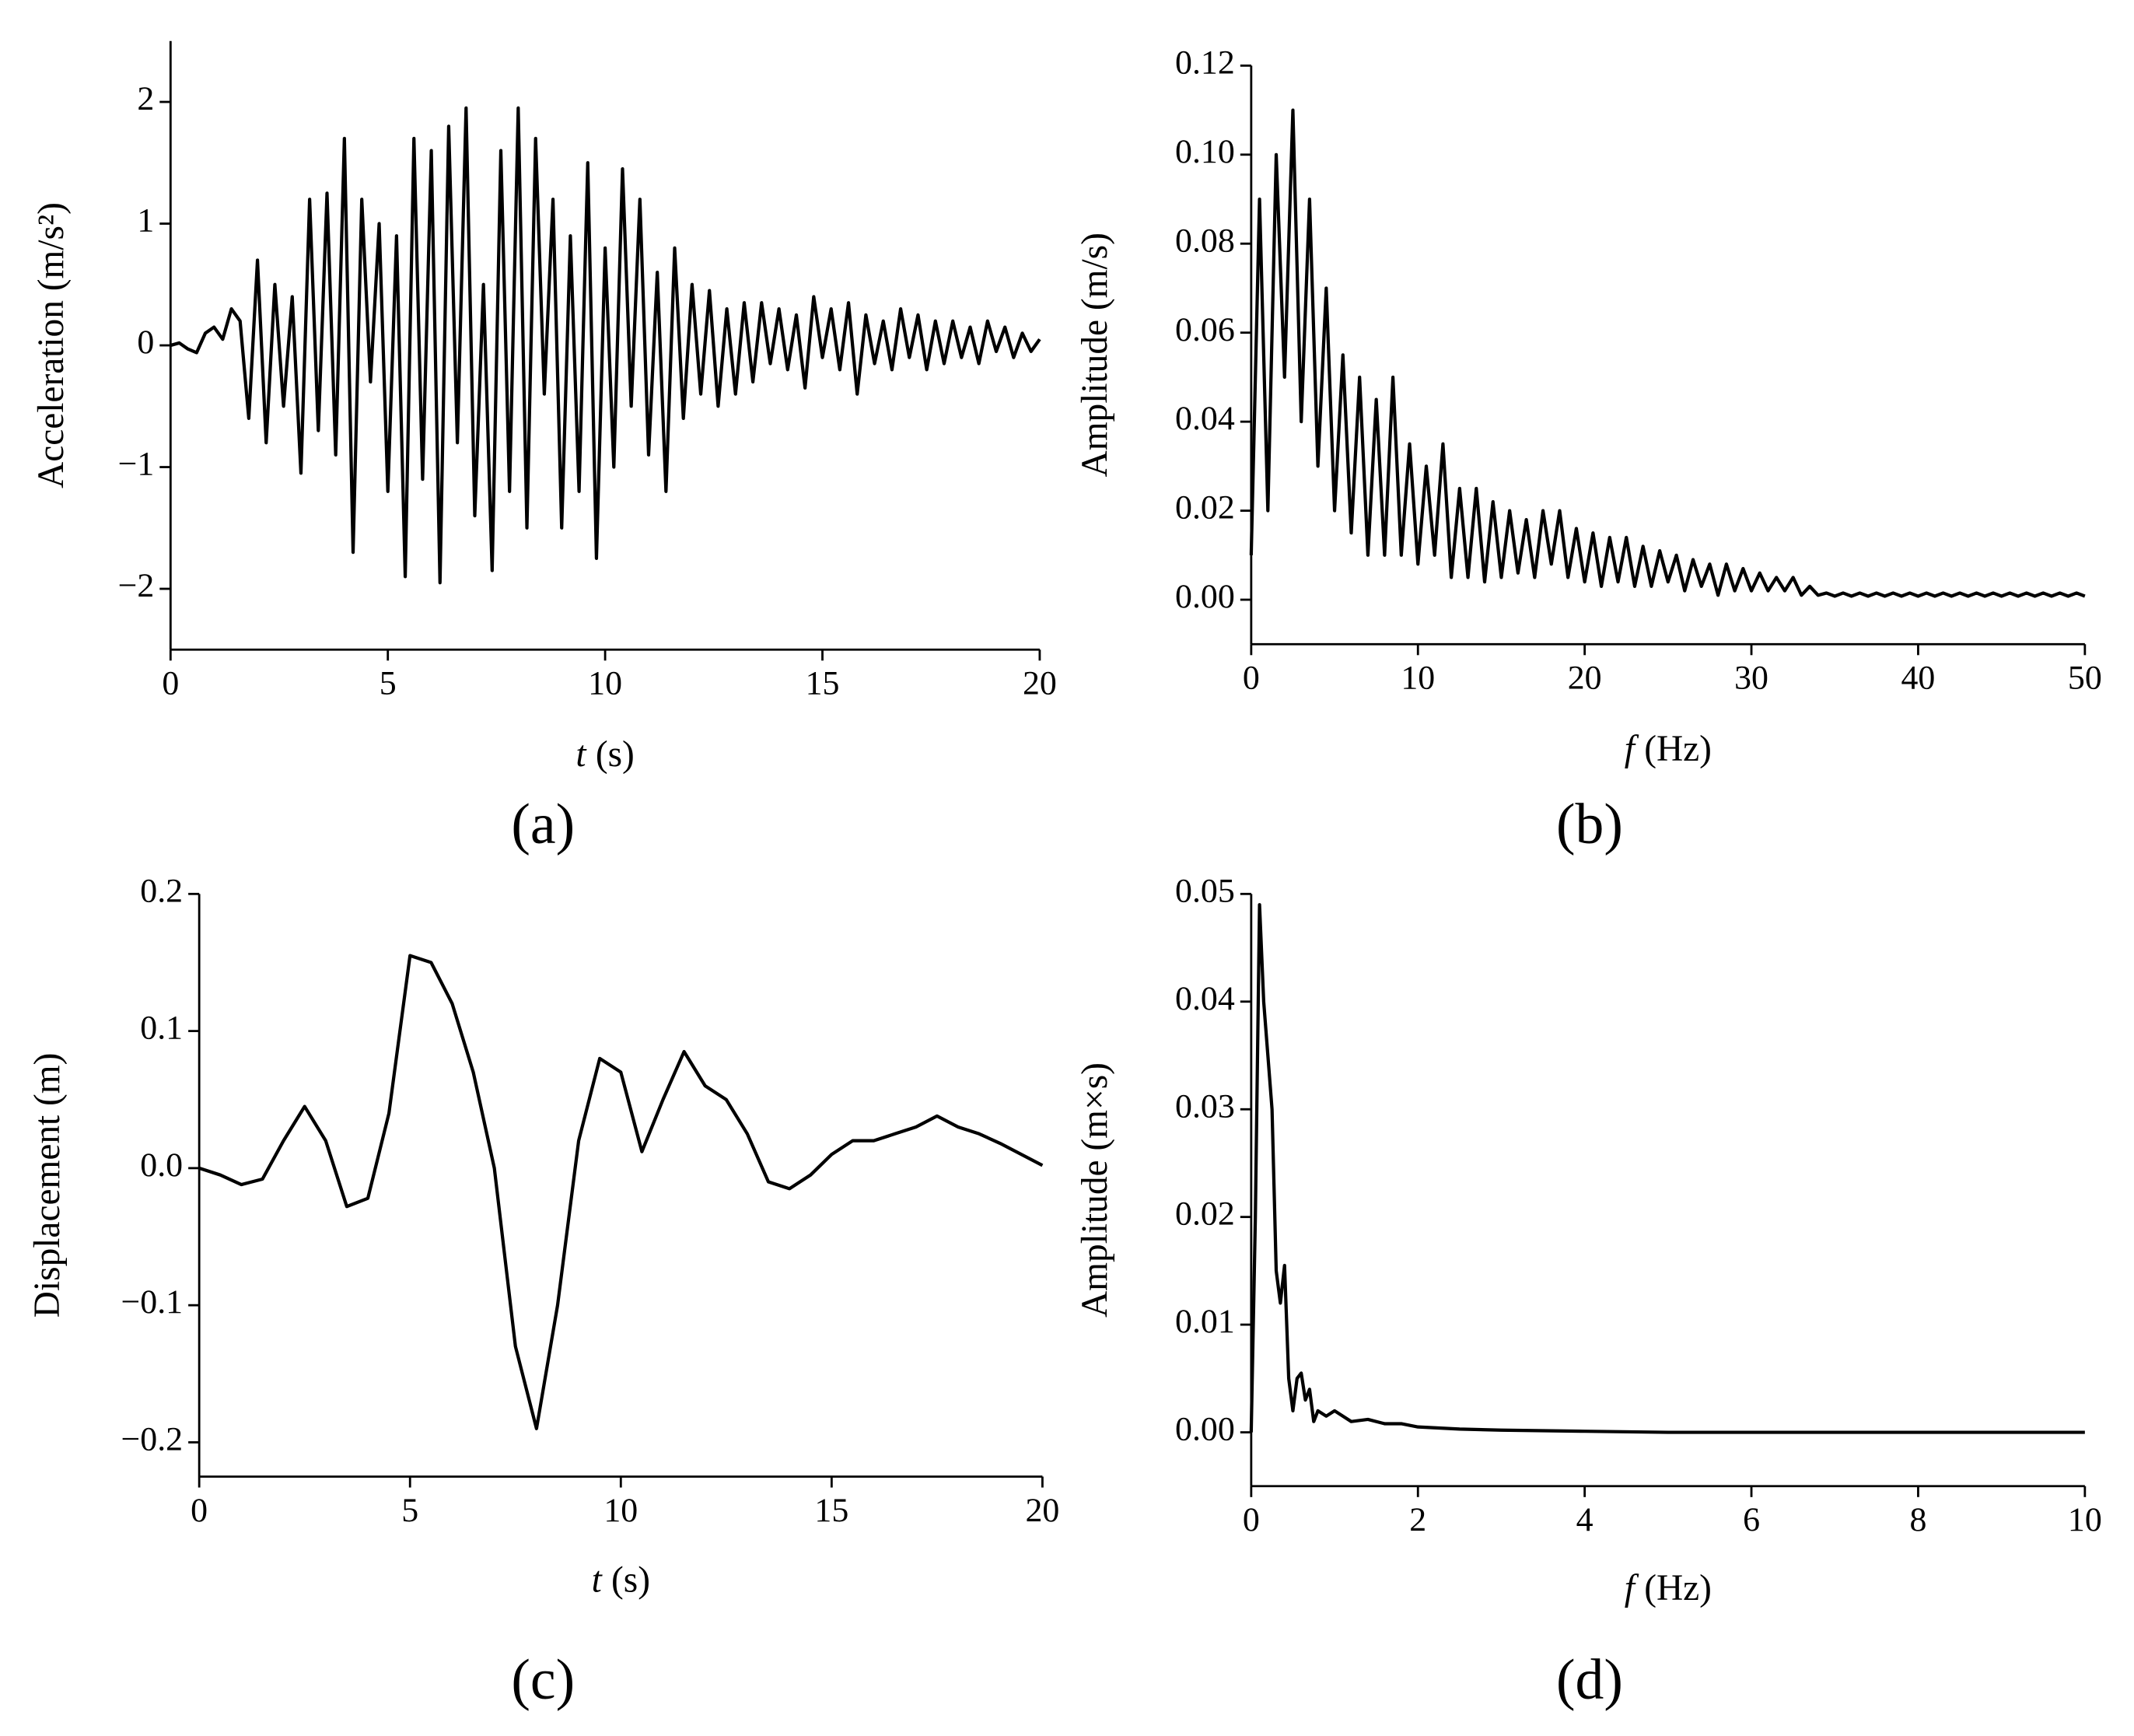 Image resolution: width=2134 pixels, height=1736 pixels. What do you see at coordinates (145, 221) in the screenshot?
I see `y-tick-label: 1` at bounding box center [145, 221].